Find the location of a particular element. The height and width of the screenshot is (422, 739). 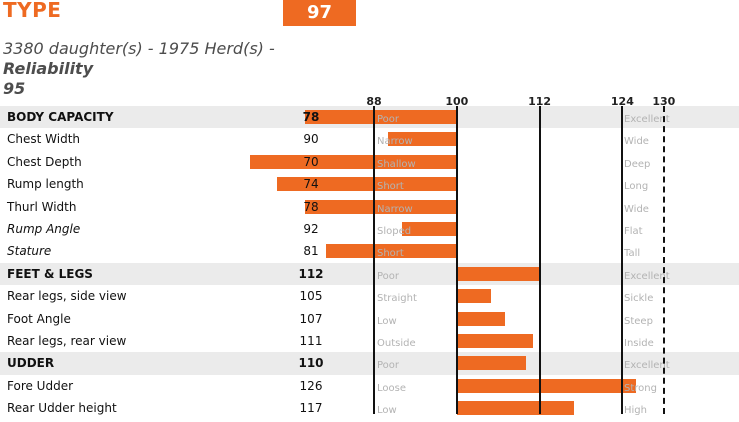

trait-row: Thurl Width 78 Narrow Wide is located at coordinates (369, 207).